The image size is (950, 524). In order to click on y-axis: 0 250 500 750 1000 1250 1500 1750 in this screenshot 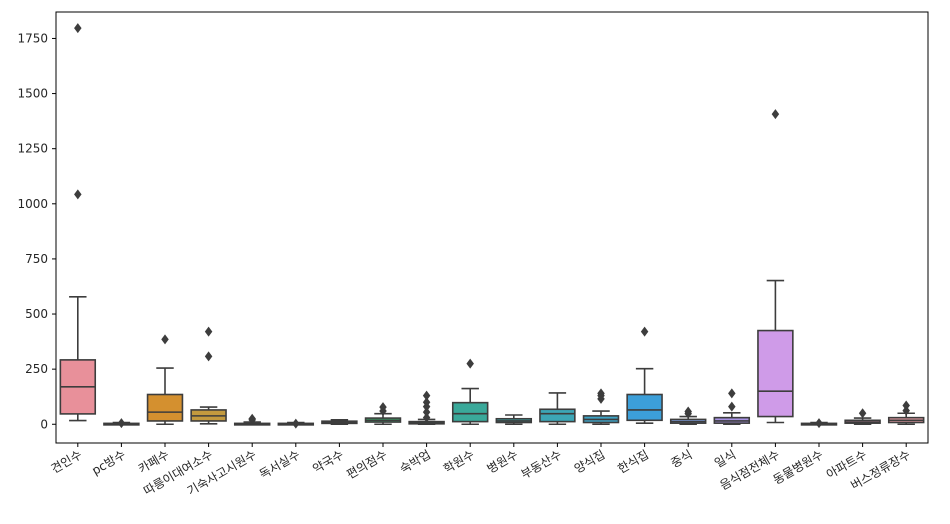, I will do `click(36, 231)`.